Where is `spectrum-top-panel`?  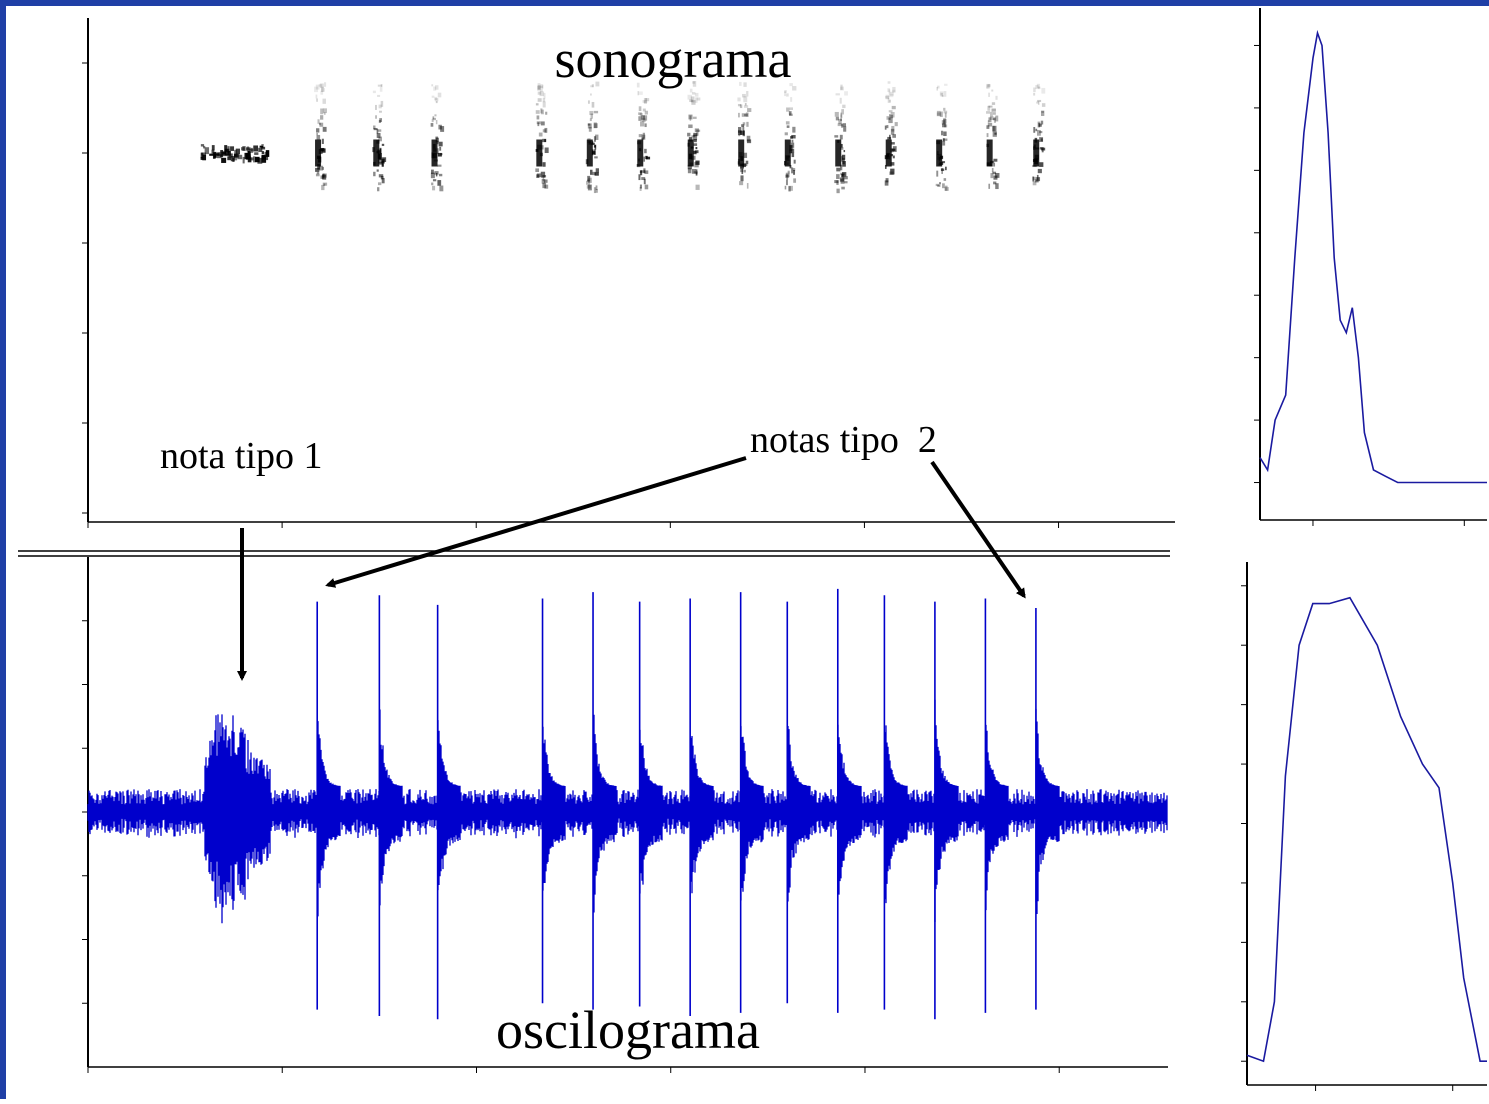 spectrum-top-panel is located at coordinates (1370, 267).